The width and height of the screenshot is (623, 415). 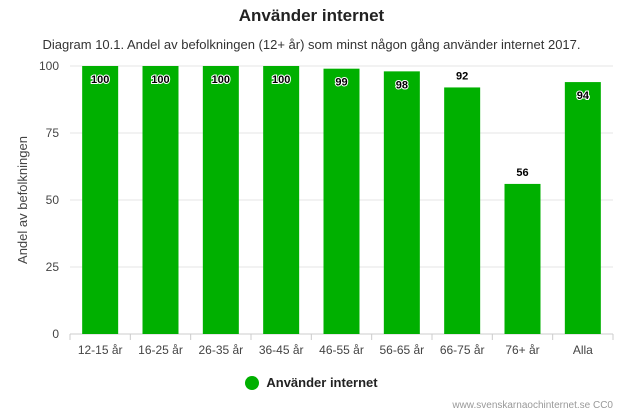 I want to click on credit-text: www.svenskarnaochinternet.se CC0, so click(x=532, y=405).